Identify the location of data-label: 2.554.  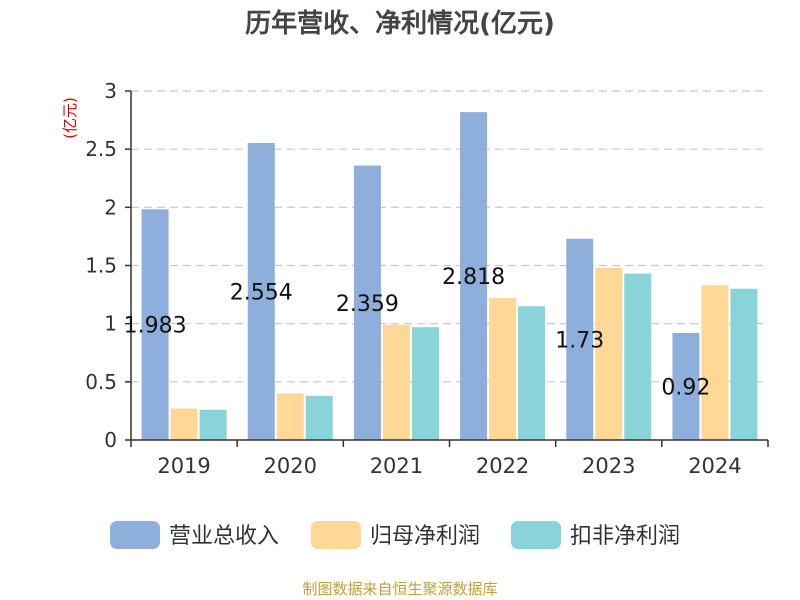
(261, 292).